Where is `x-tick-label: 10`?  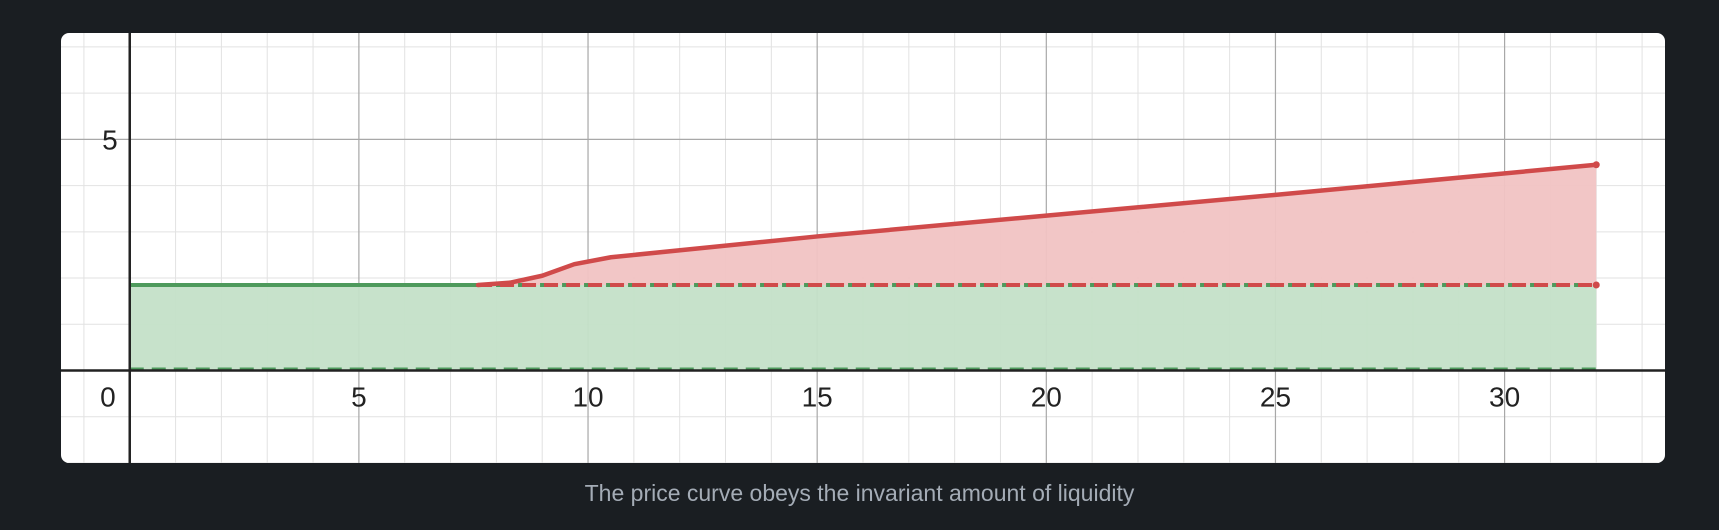 x-tick-label: 10 is located at coordinates (587, 397).